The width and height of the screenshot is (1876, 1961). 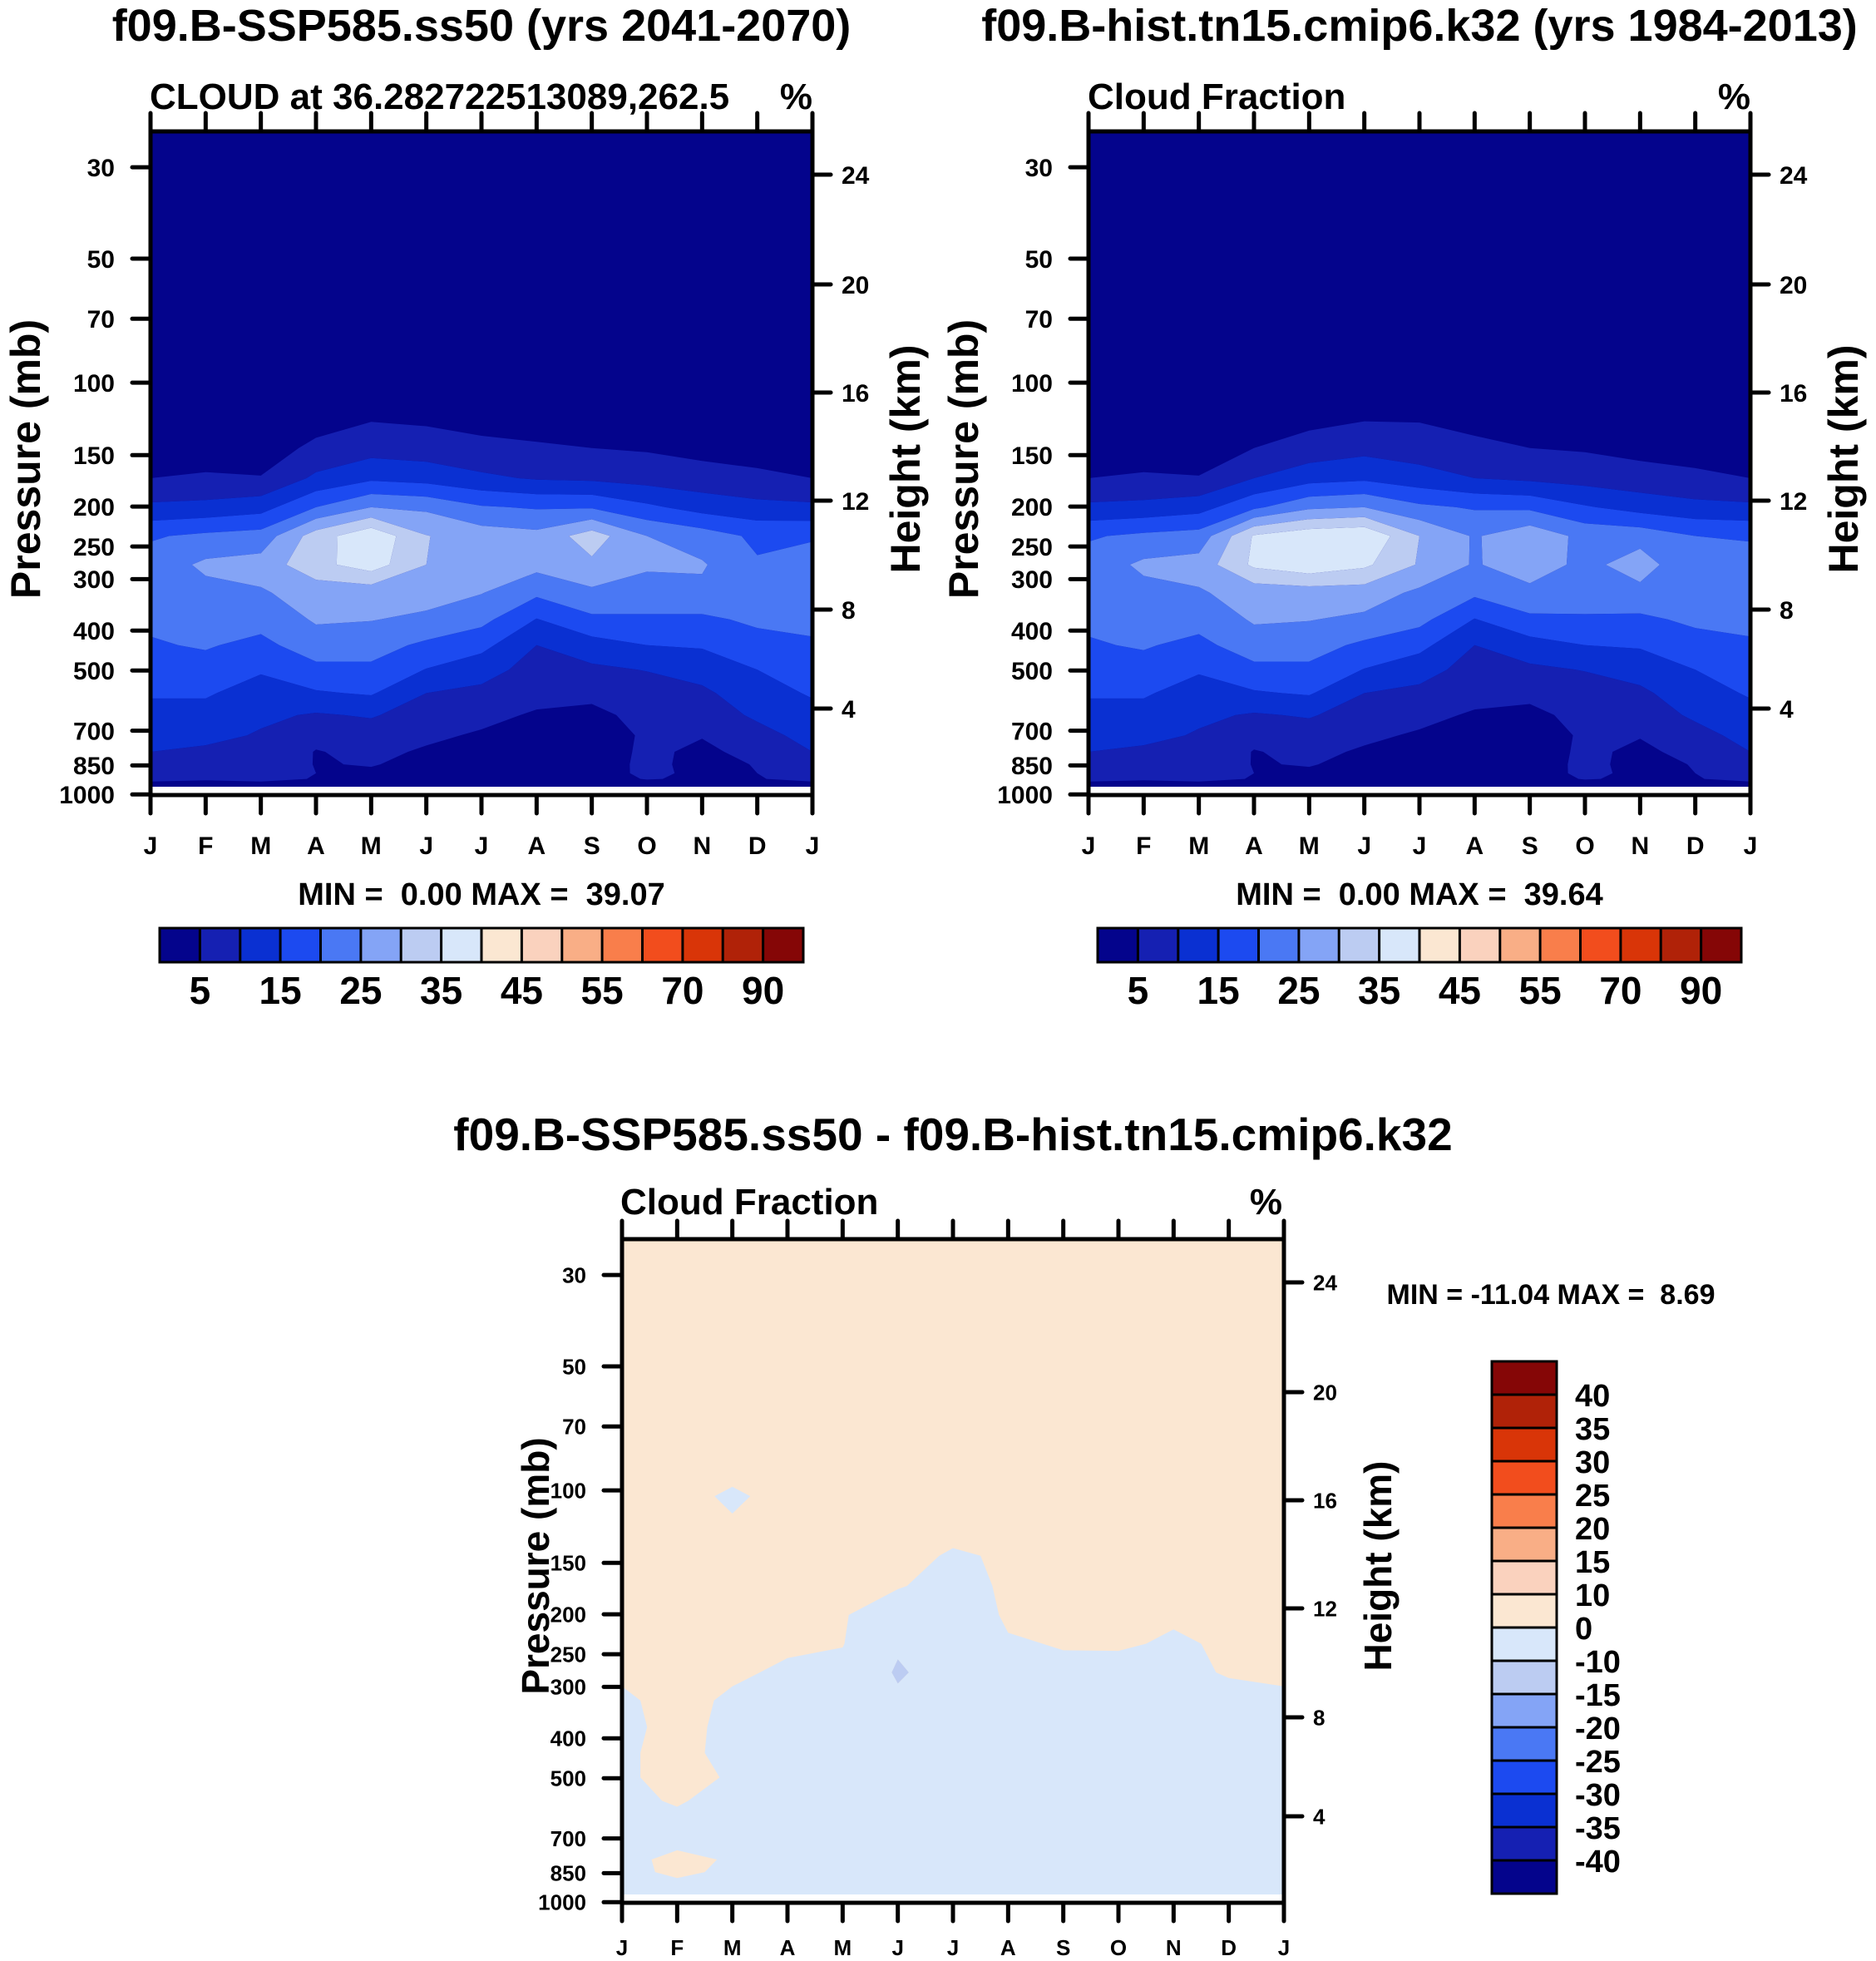 What do you see at coordinates (1593, 1596) in the screenshot?
I see `svg-text: 10` at bounding box center [1593, 1596].